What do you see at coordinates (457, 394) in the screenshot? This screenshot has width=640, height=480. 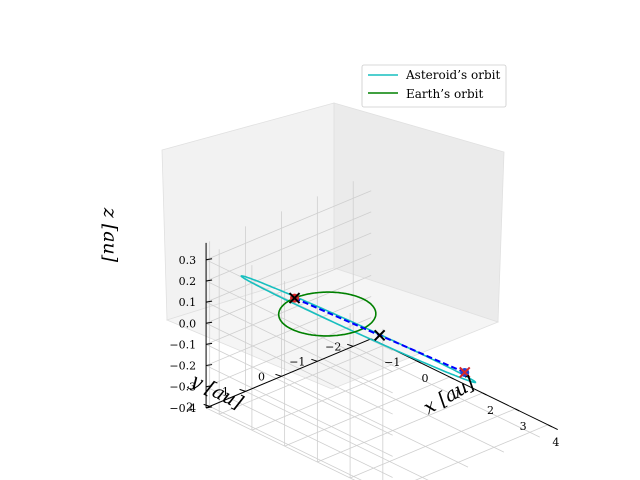 I see `x-tick-label: 1` at bounding box center [457, 394].